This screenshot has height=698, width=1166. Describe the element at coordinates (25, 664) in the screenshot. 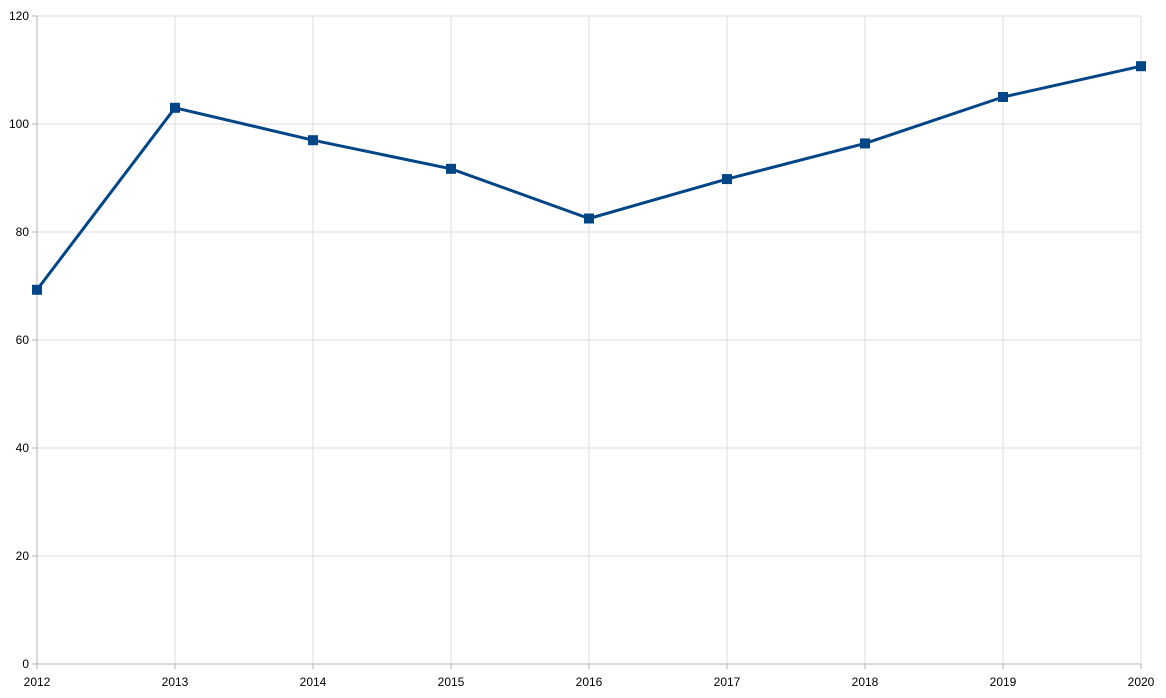

I see `y-tick-label: 0` at that location.